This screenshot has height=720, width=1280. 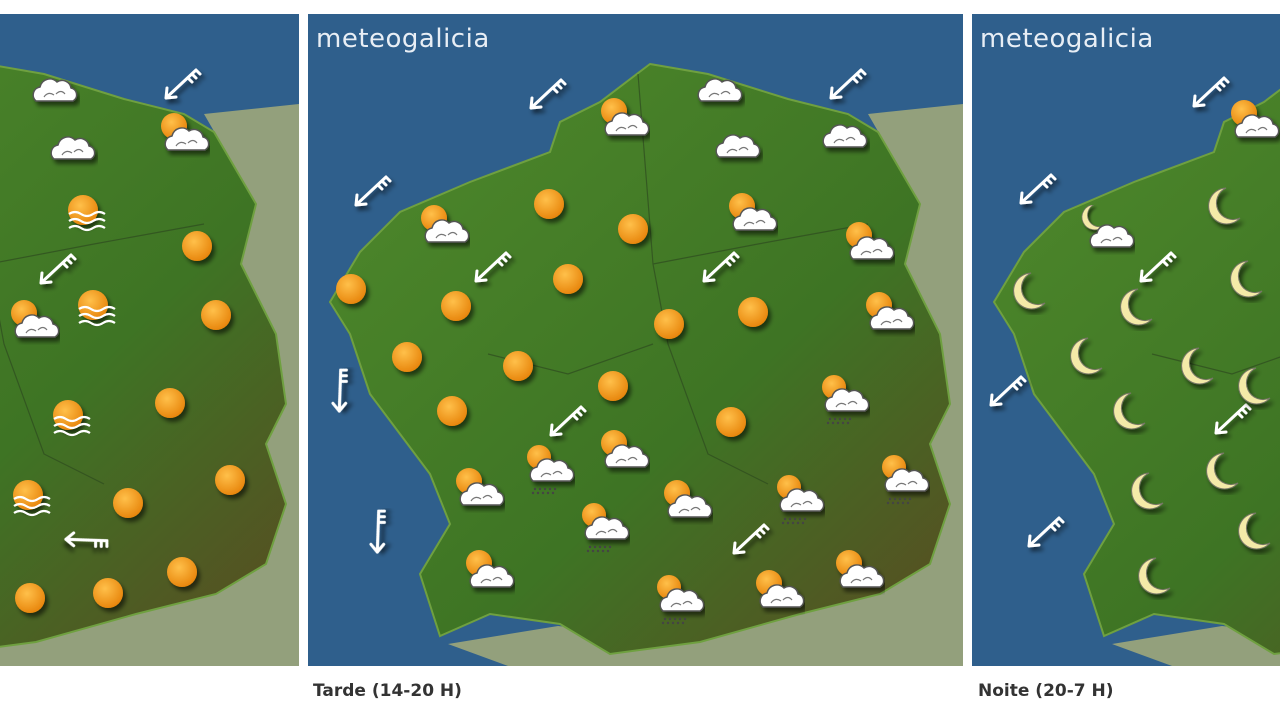 I want to click on panel-label-night: Noite (20-7 H), so click(x=1046, y=691).